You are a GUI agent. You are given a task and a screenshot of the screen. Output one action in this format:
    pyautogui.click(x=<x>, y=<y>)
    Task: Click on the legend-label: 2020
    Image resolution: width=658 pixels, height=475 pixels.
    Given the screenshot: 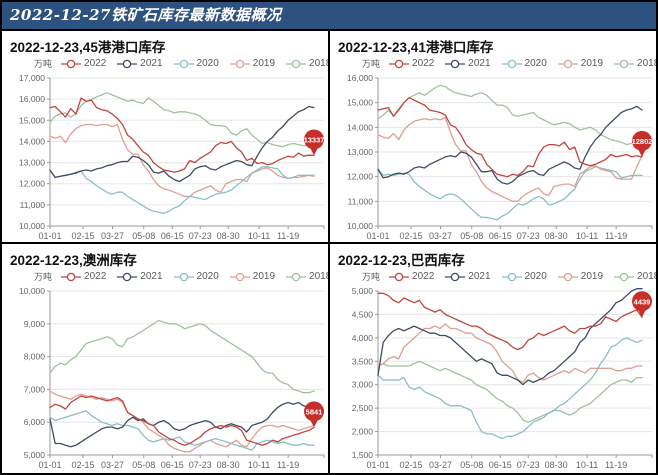 What is the action you would take?
    pyautogui.click(x=207, y=276)
    